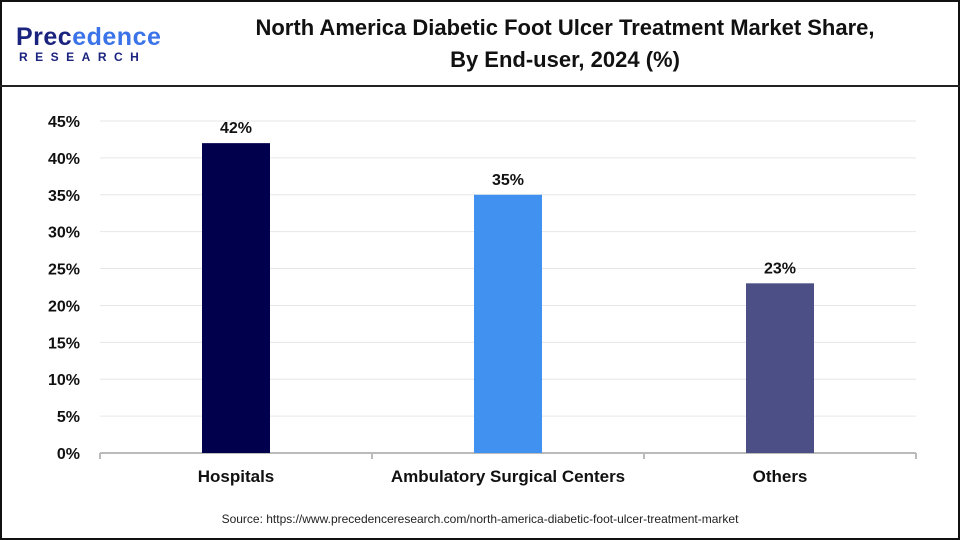 The height and width of the screenshot is (540, 960). Describe the element at coordinates (64, 196) in the screenshot. I see `y-tick-label: 35%` at that location.